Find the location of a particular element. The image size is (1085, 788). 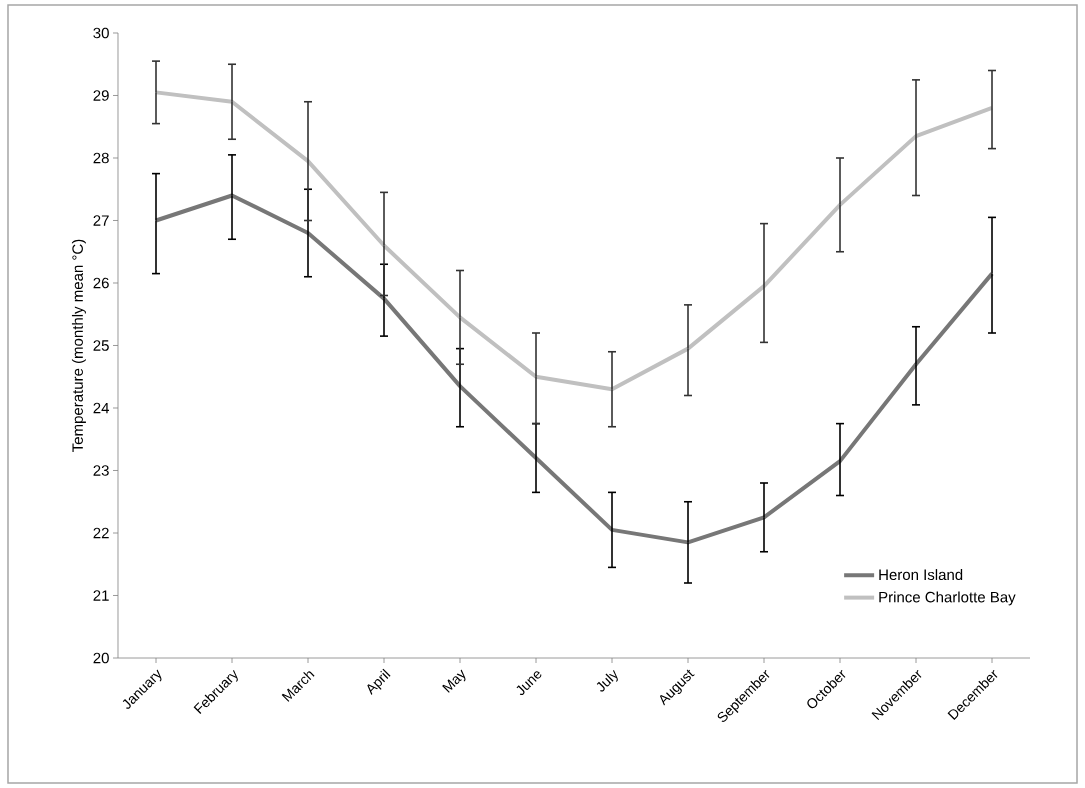

y-tick-label: 20 is located at coordinates (101, 658).